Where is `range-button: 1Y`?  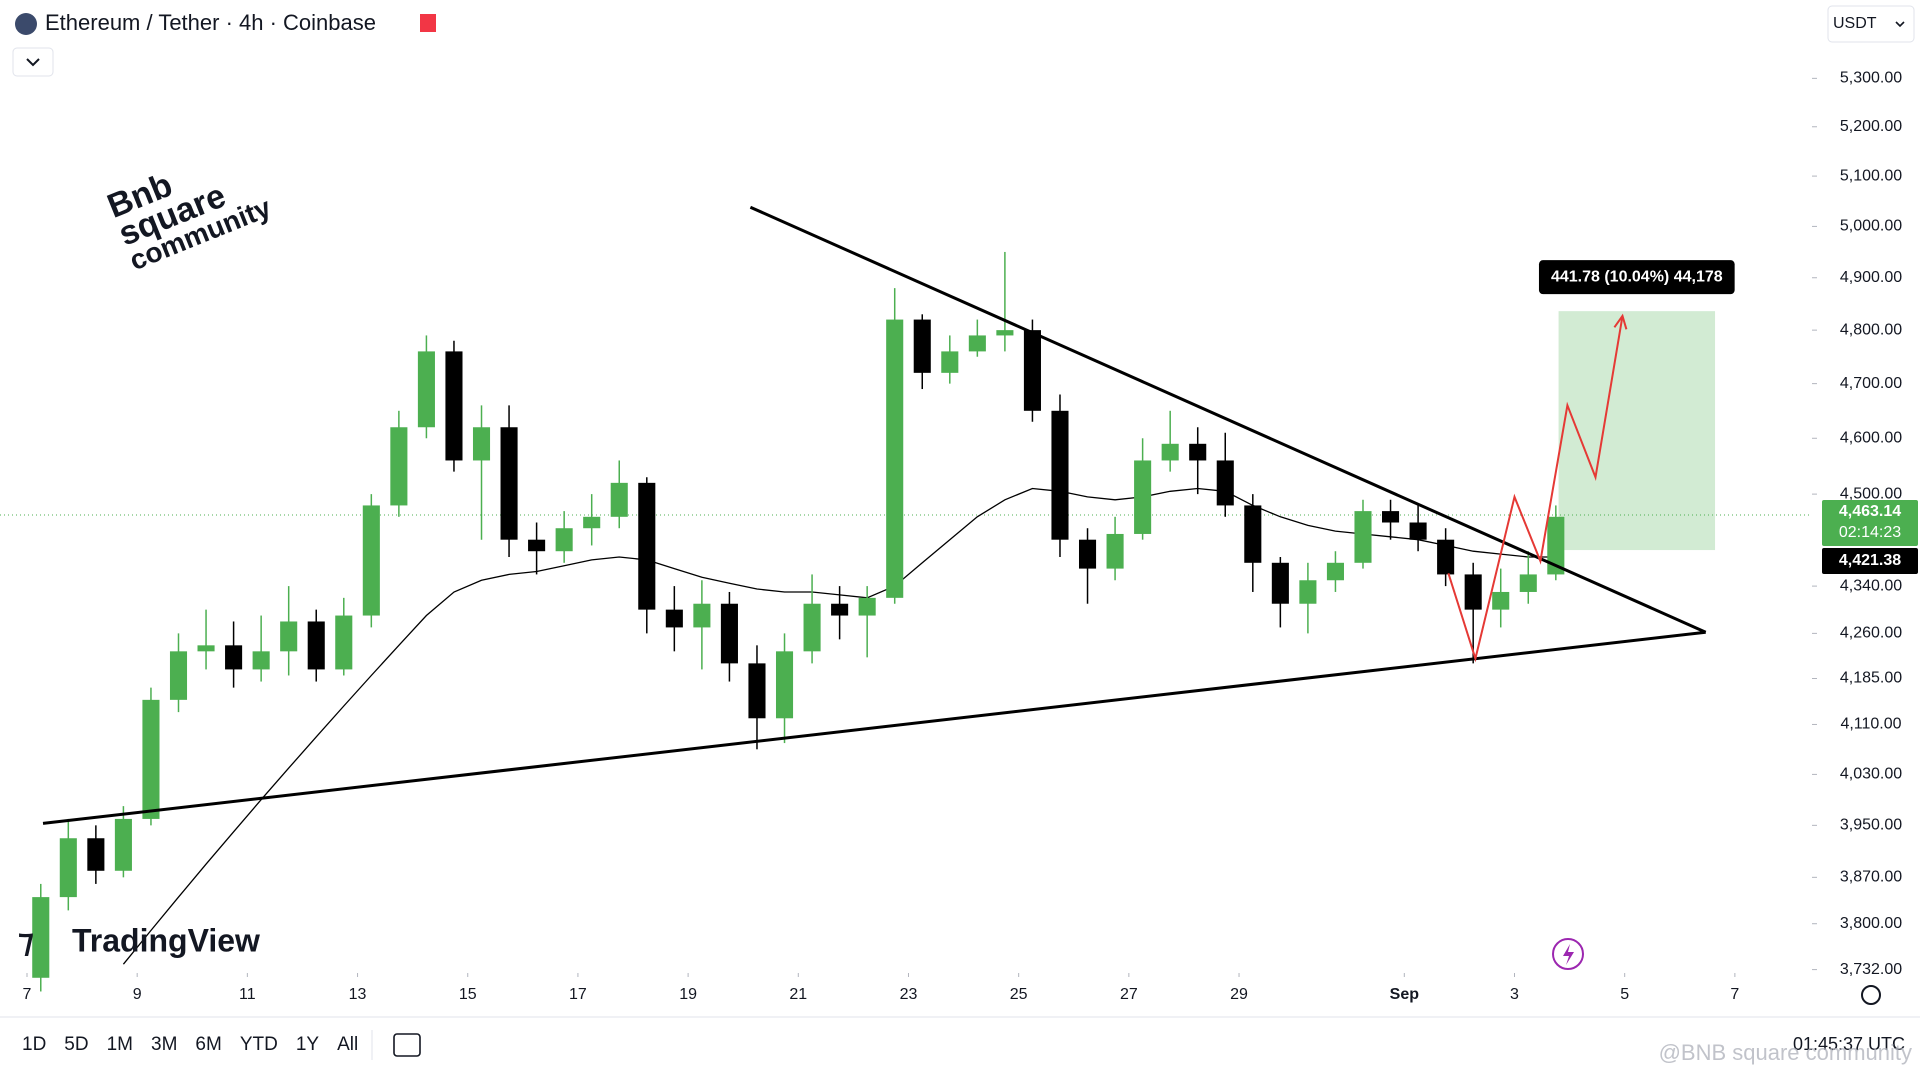
range-button: 1Y is located at coordinates (308, 1044).